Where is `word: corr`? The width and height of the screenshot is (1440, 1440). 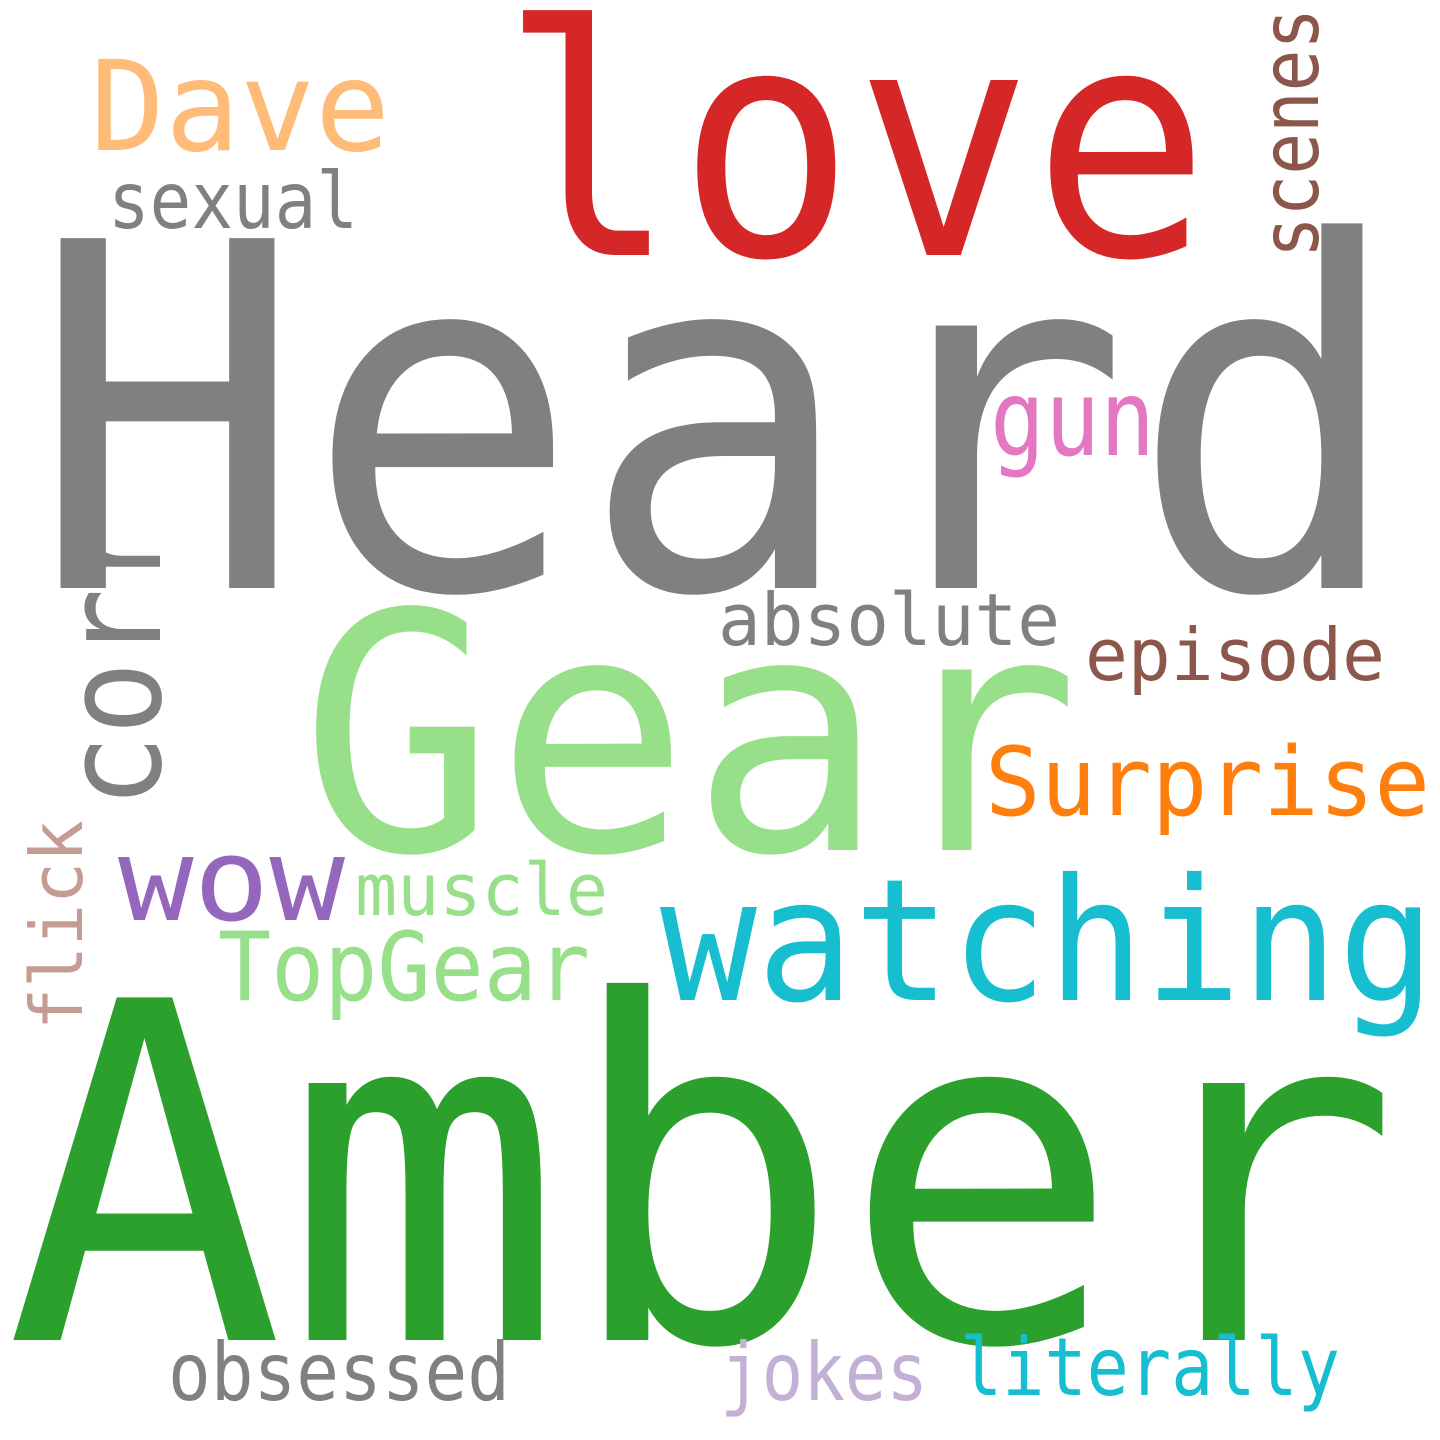 word: corr is located at coordinates (113, 661).